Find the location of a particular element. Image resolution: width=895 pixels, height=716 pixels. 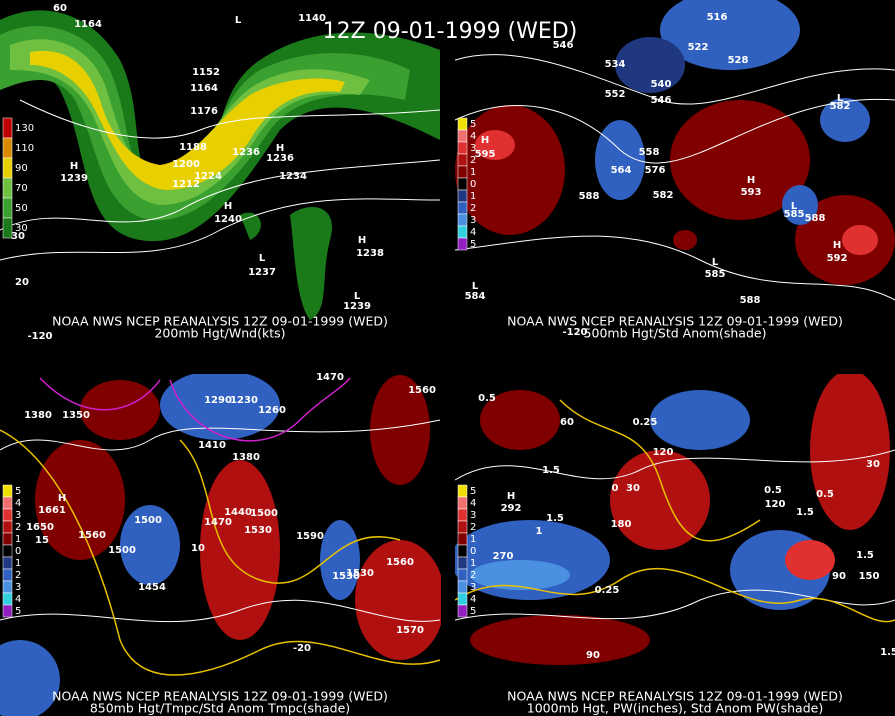

contour-label: 10 is located at coordinates (198, 548).